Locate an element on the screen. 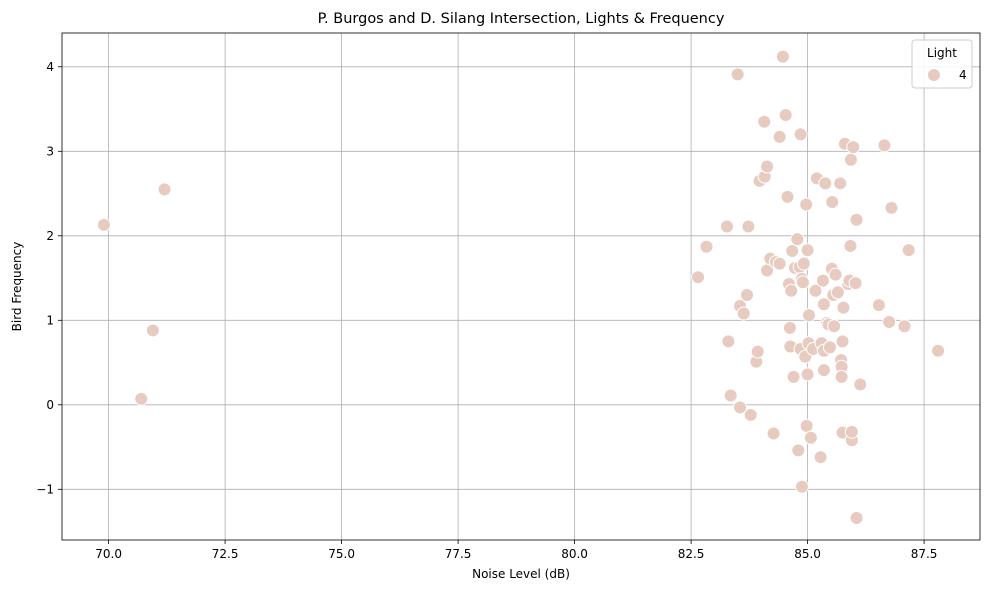 This screenshot has width=990, height=590. x-tick-label: 85.0 is located at coordinates (807, 554).